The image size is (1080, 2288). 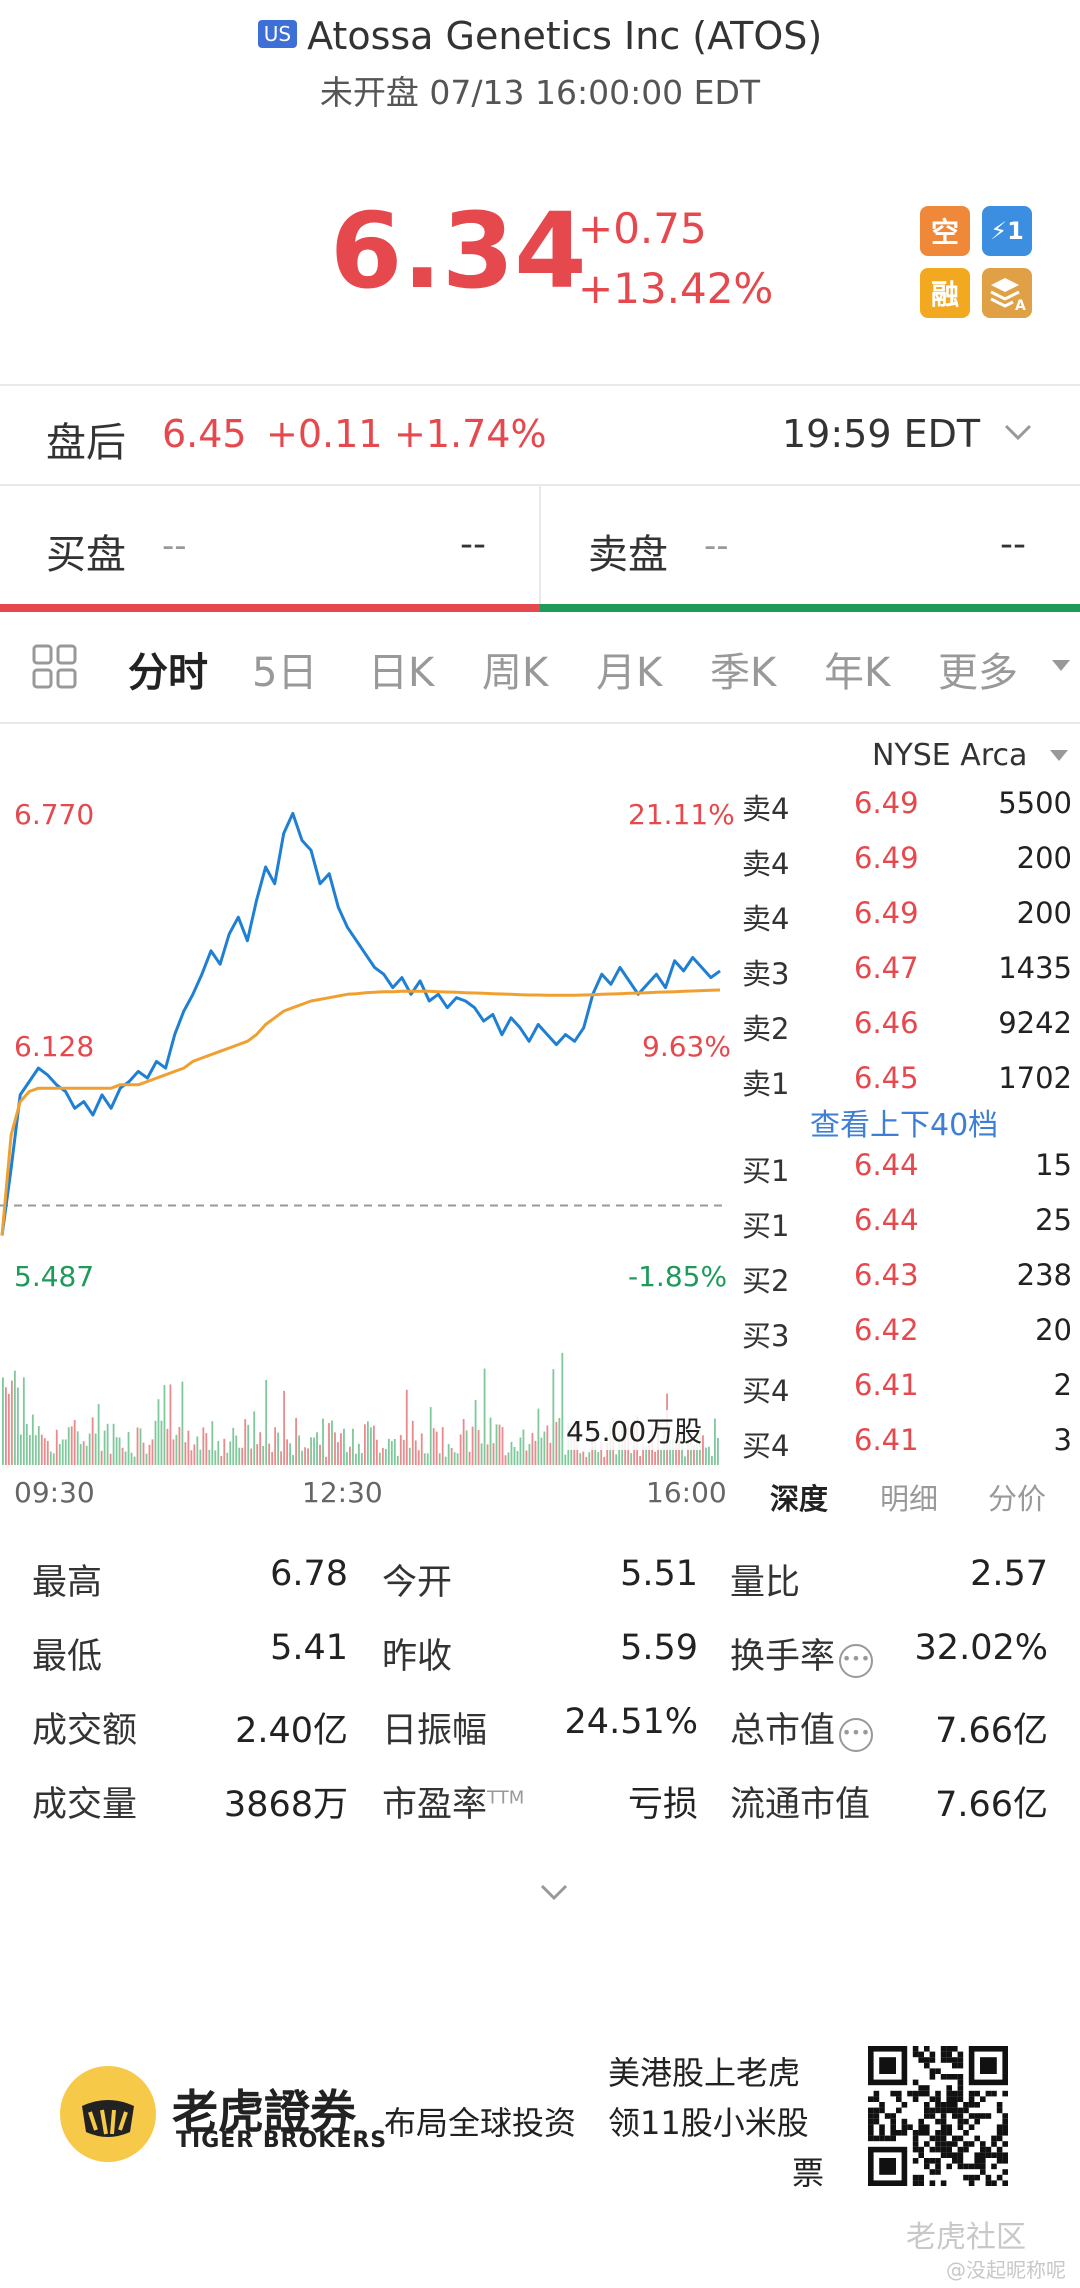 I want to click on stat-label: 昨收, so click(x=417, y=1657).